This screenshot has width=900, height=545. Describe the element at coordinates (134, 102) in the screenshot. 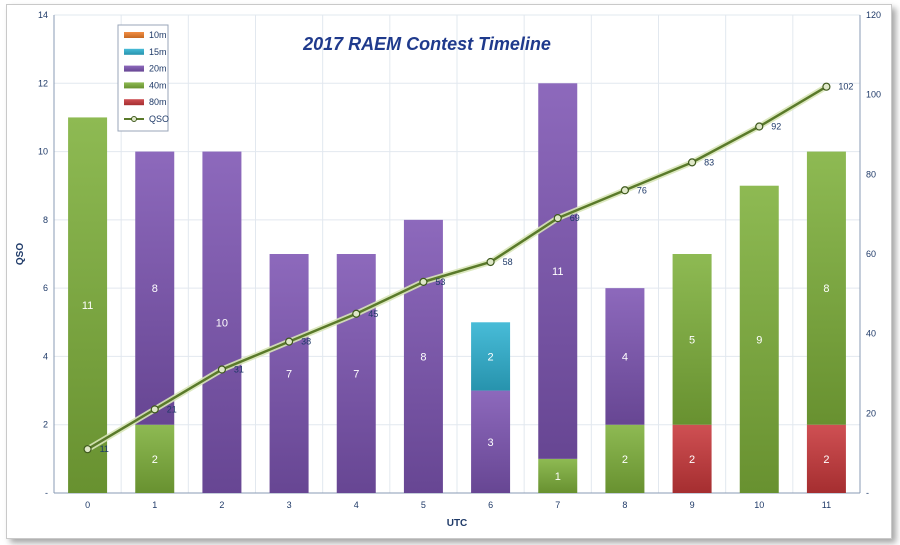

I see `legend-swatch-80m` at that location.